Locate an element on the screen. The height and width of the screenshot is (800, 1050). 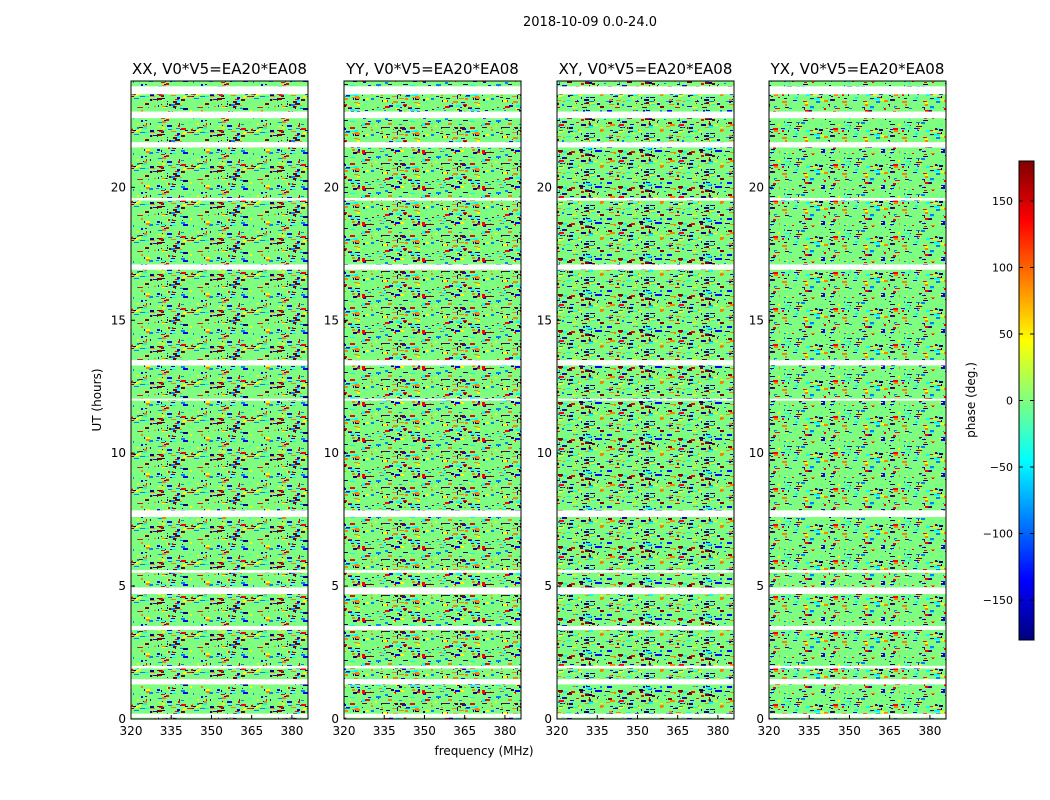
colorbar-tick-label: −50 is located at coordinates (1001, 467).